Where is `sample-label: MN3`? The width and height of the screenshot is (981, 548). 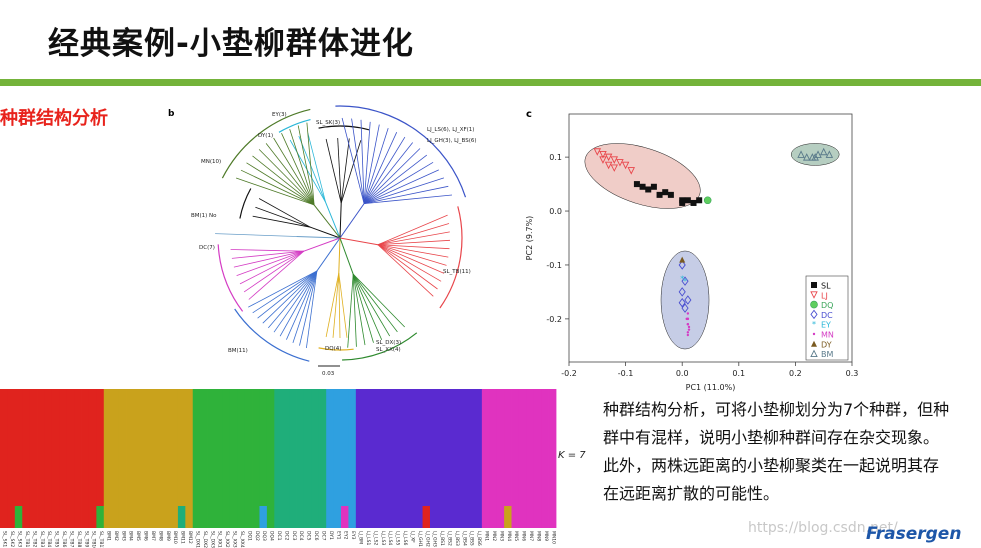
sample-label: MN3 is located at coordinates (501, 536).